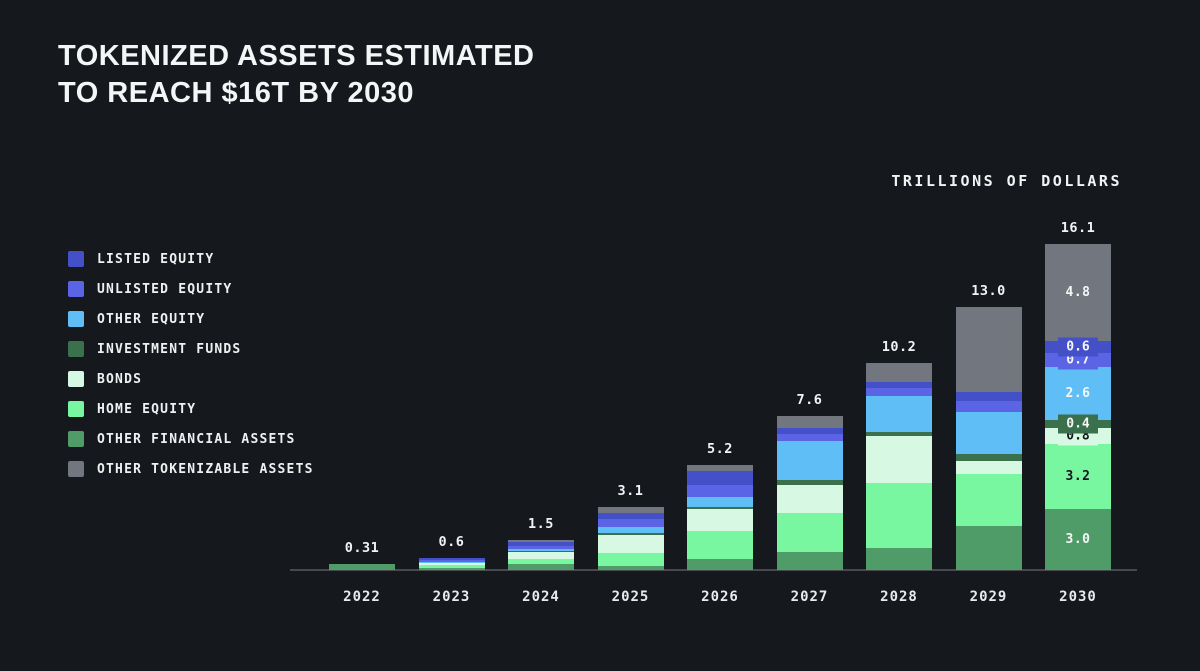 The height and width of the screenshot is (671, 1200). What do you see at coordinates (362, 597) in the screenshot?
I see `x-axis-label-2022: 2022` at bounding box center [362, 597].